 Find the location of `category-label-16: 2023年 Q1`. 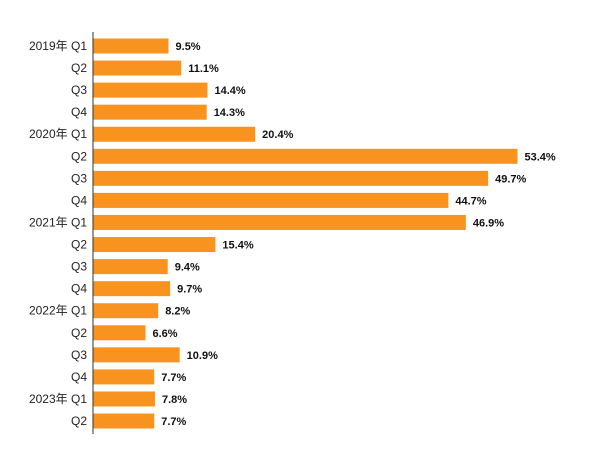

category-label-16: 2023年 Q1 is located at coordinates (58, 399).